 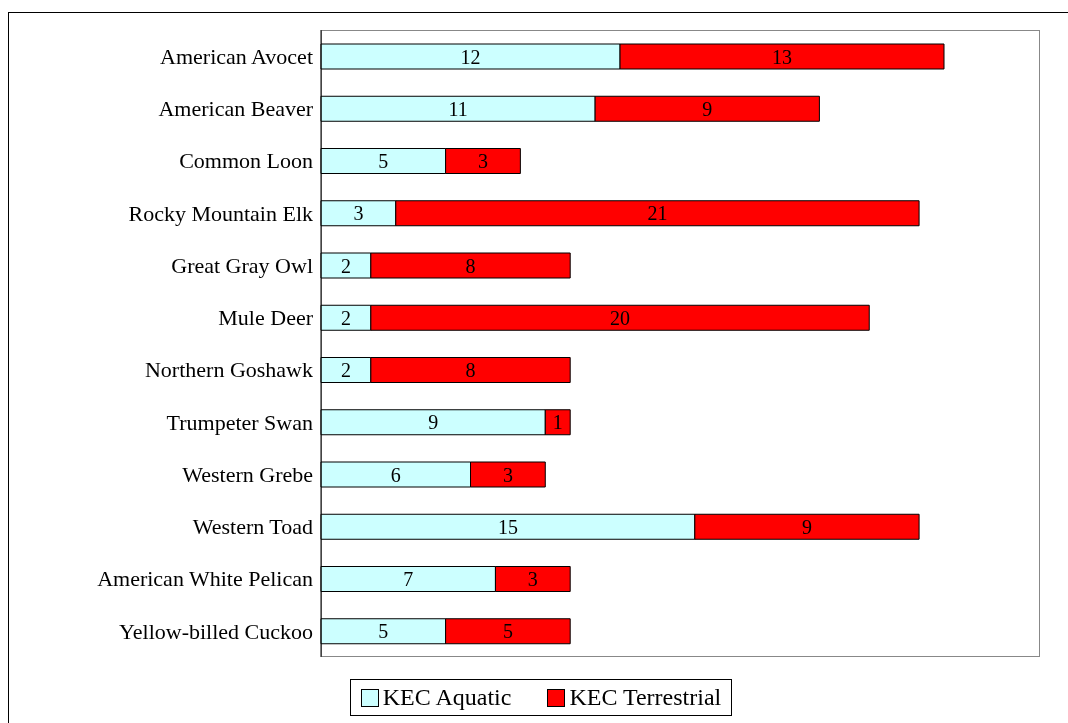 What do you see at coordinates (395, 474) in the screenshot?
I see `data-label: 6` at bounding box center [395, 474].